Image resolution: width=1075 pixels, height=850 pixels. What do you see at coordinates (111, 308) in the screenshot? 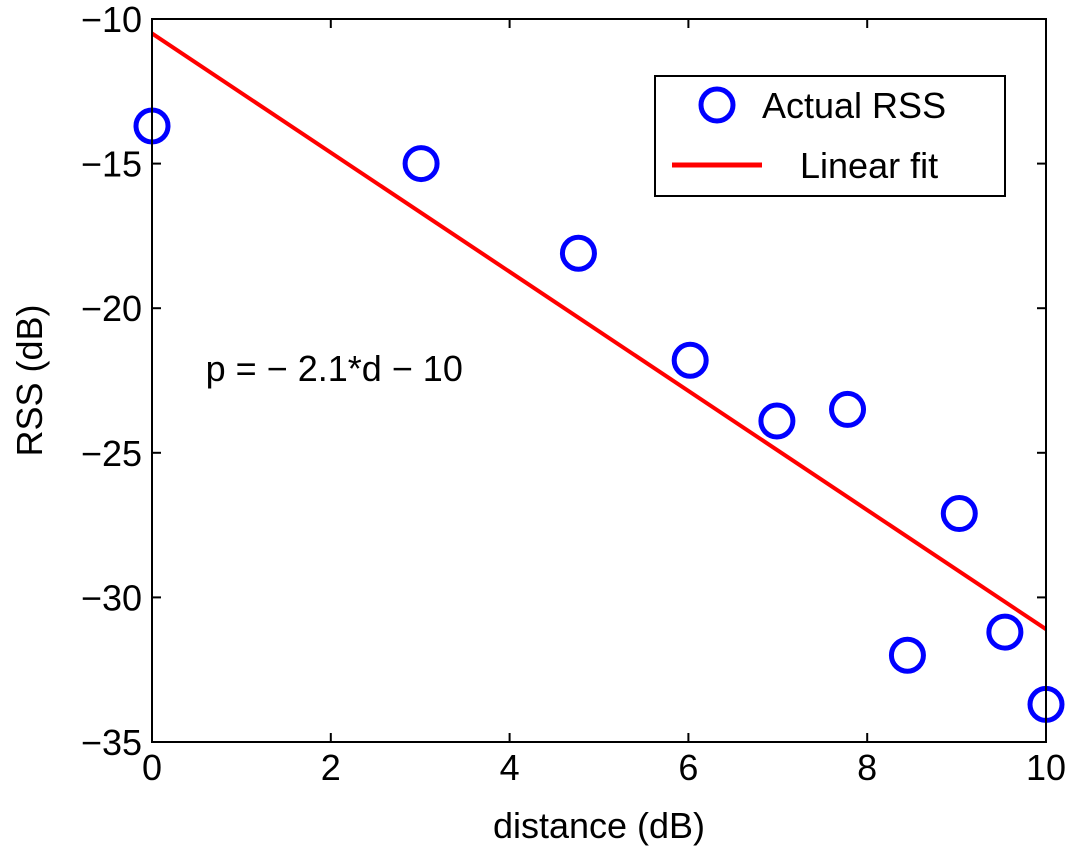
I see `y-tick-label: −20` at bounding box center [111, 308].